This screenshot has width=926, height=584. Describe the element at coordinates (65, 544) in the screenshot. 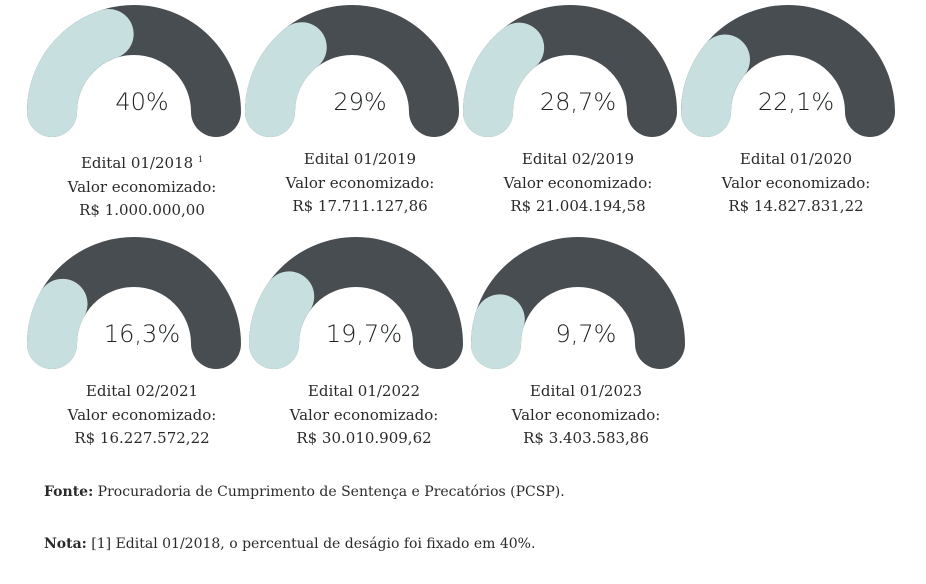

I see `footnote-label: Nota:` at that location.